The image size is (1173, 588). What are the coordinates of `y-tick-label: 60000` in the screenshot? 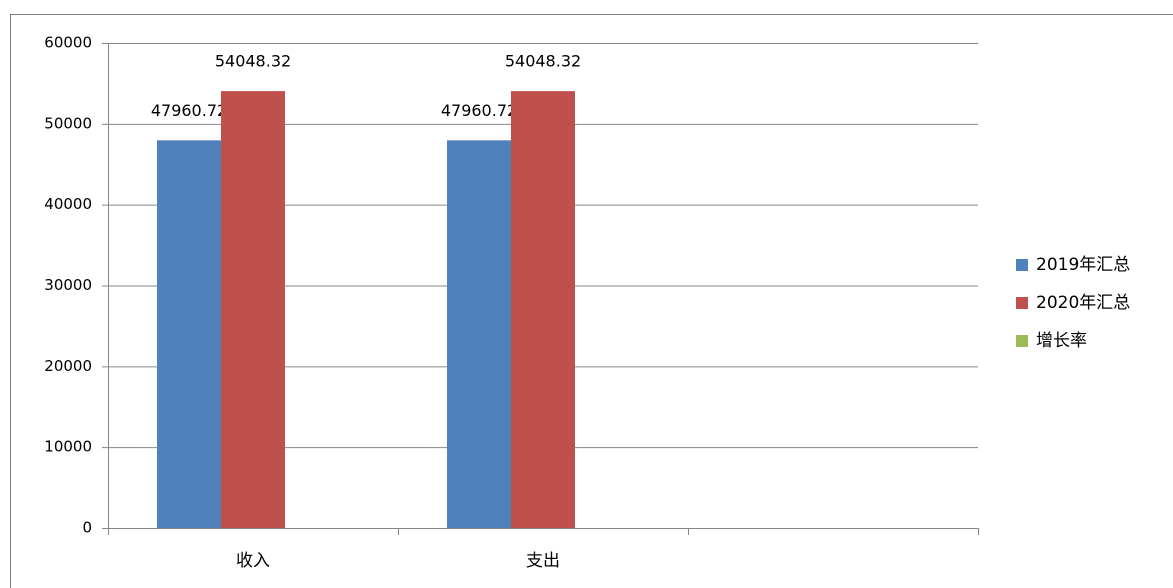 It's located at (68, 43).